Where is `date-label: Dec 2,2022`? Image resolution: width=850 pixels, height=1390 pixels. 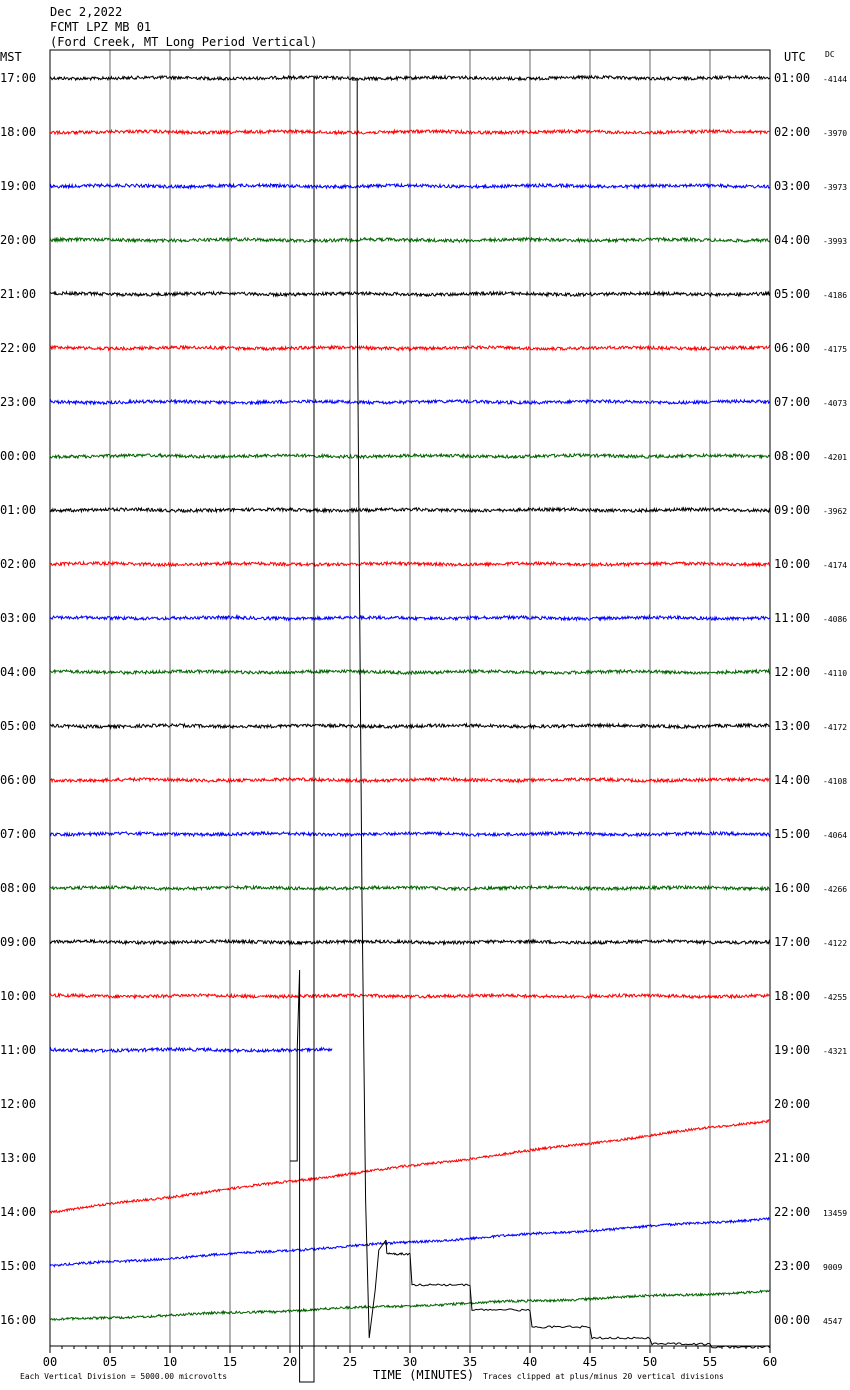
date-label: Dec 2,2022 is located at coordinates (86, 12).